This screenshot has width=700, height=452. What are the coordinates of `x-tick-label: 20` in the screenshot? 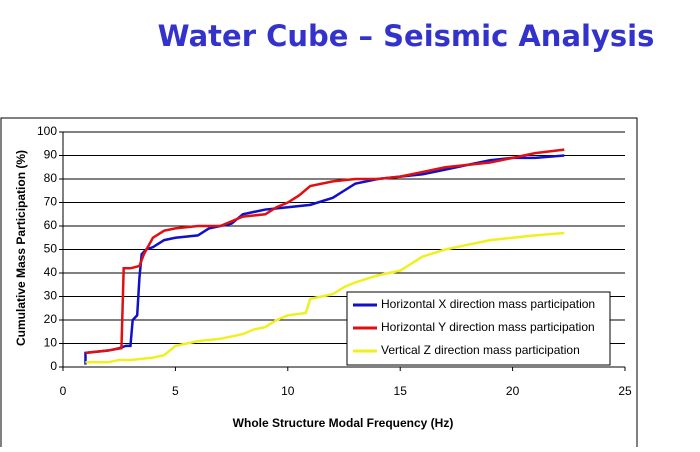 It's located at (513, 391).